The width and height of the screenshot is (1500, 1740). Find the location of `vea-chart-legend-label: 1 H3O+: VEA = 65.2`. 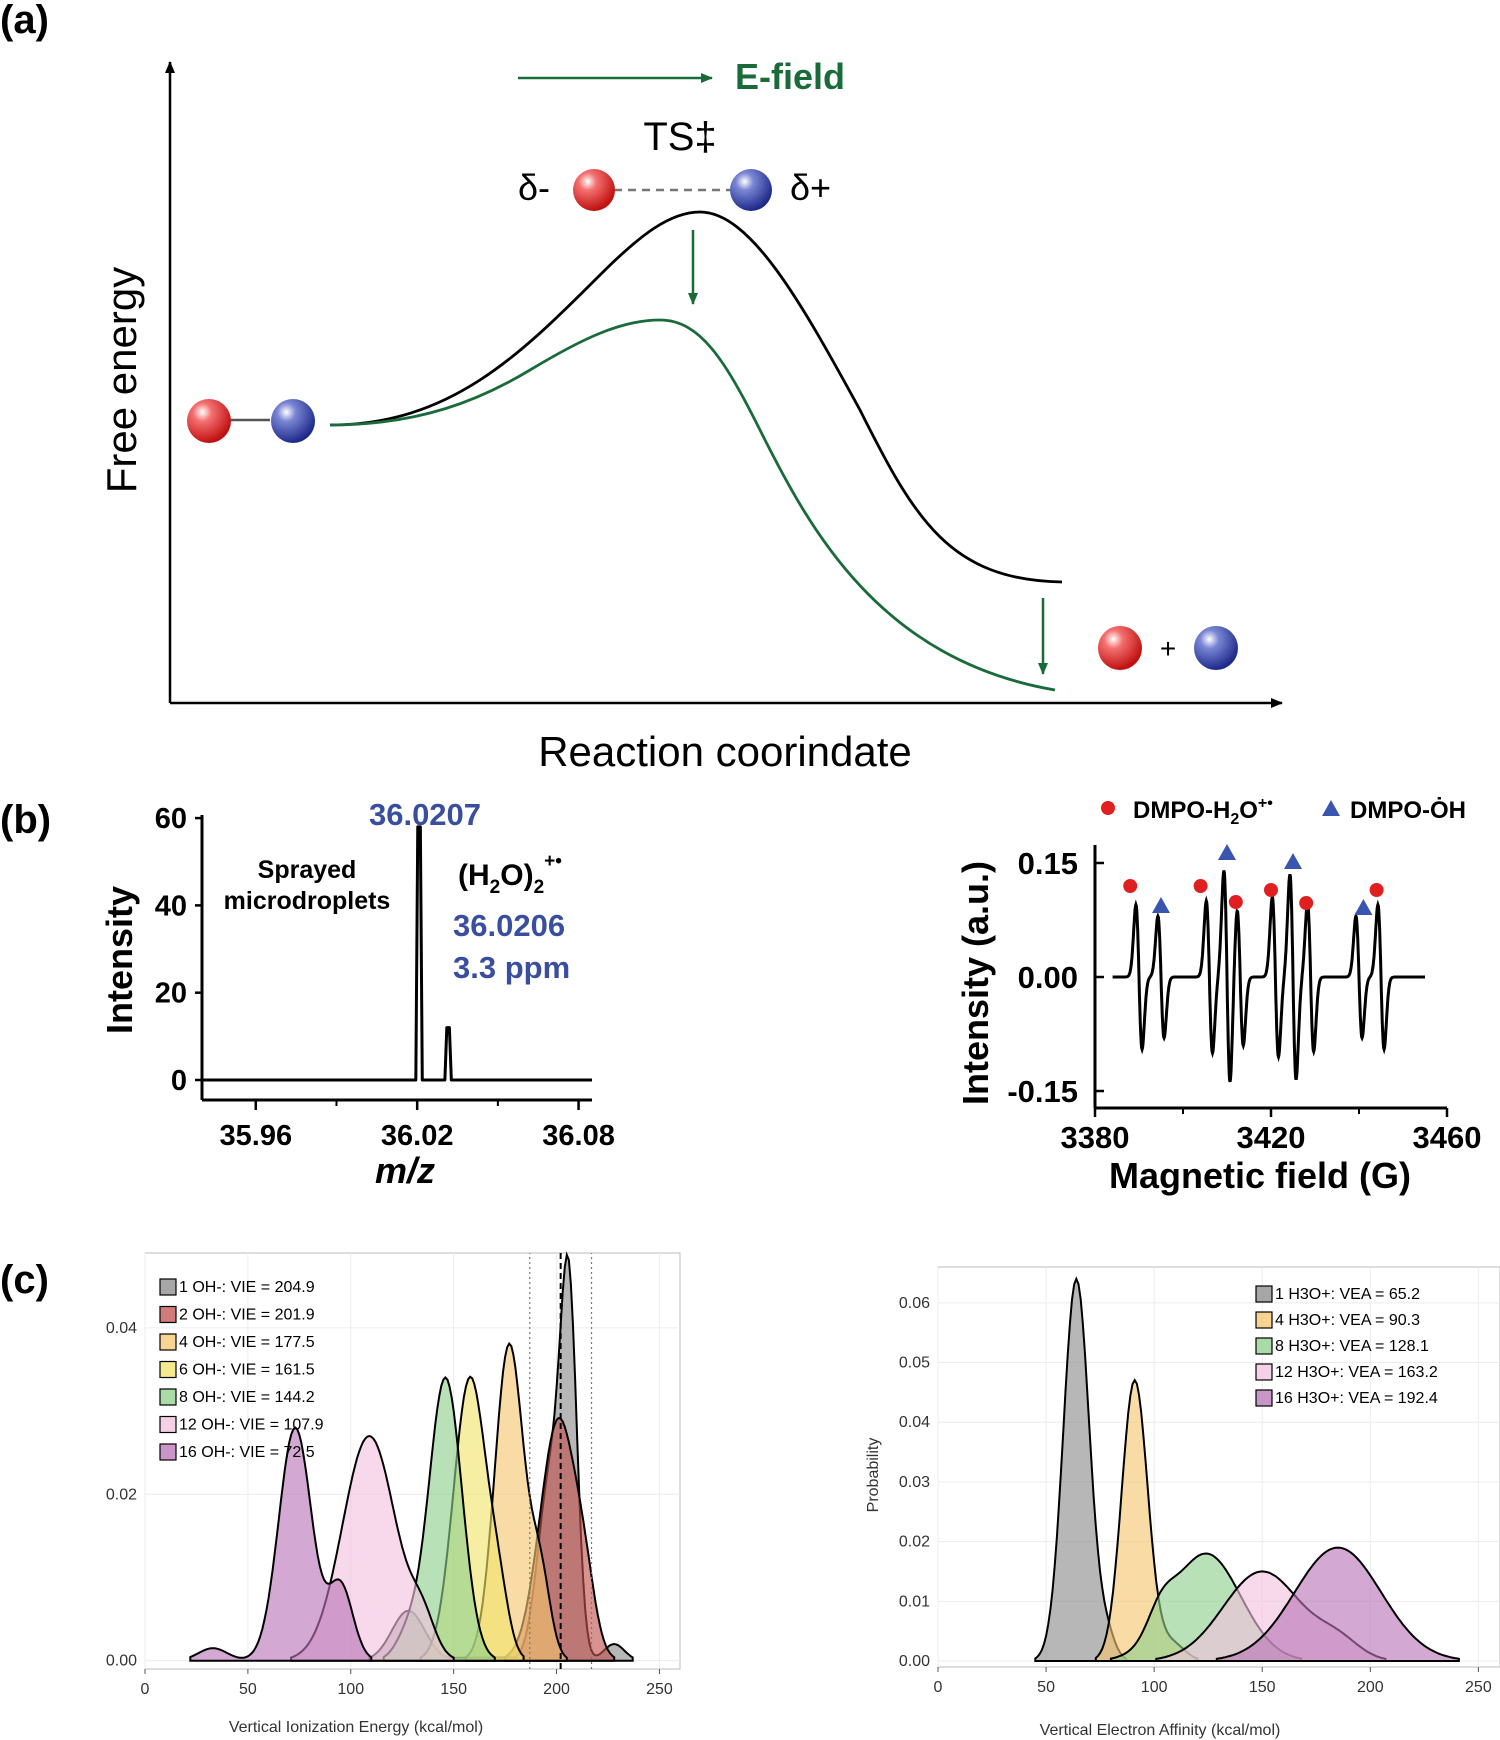

vea-chart-legend-label: 1 H3O+: VEA = 65.2 is located at coordinates (1347, 1294).